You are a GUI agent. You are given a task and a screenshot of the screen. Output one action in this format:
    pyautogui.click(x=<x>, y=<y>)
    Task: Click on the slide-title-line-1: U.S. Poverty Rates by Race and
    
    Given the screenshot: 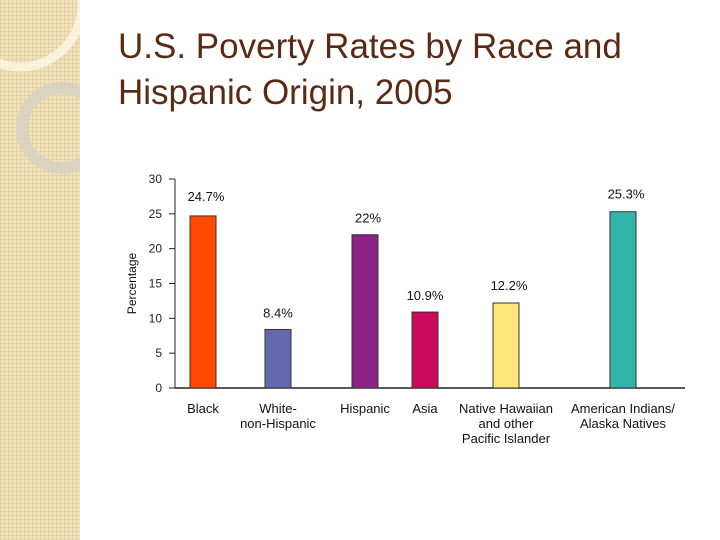 What is the action you would take?
    pyautogui.click(x=370, y=46)
    